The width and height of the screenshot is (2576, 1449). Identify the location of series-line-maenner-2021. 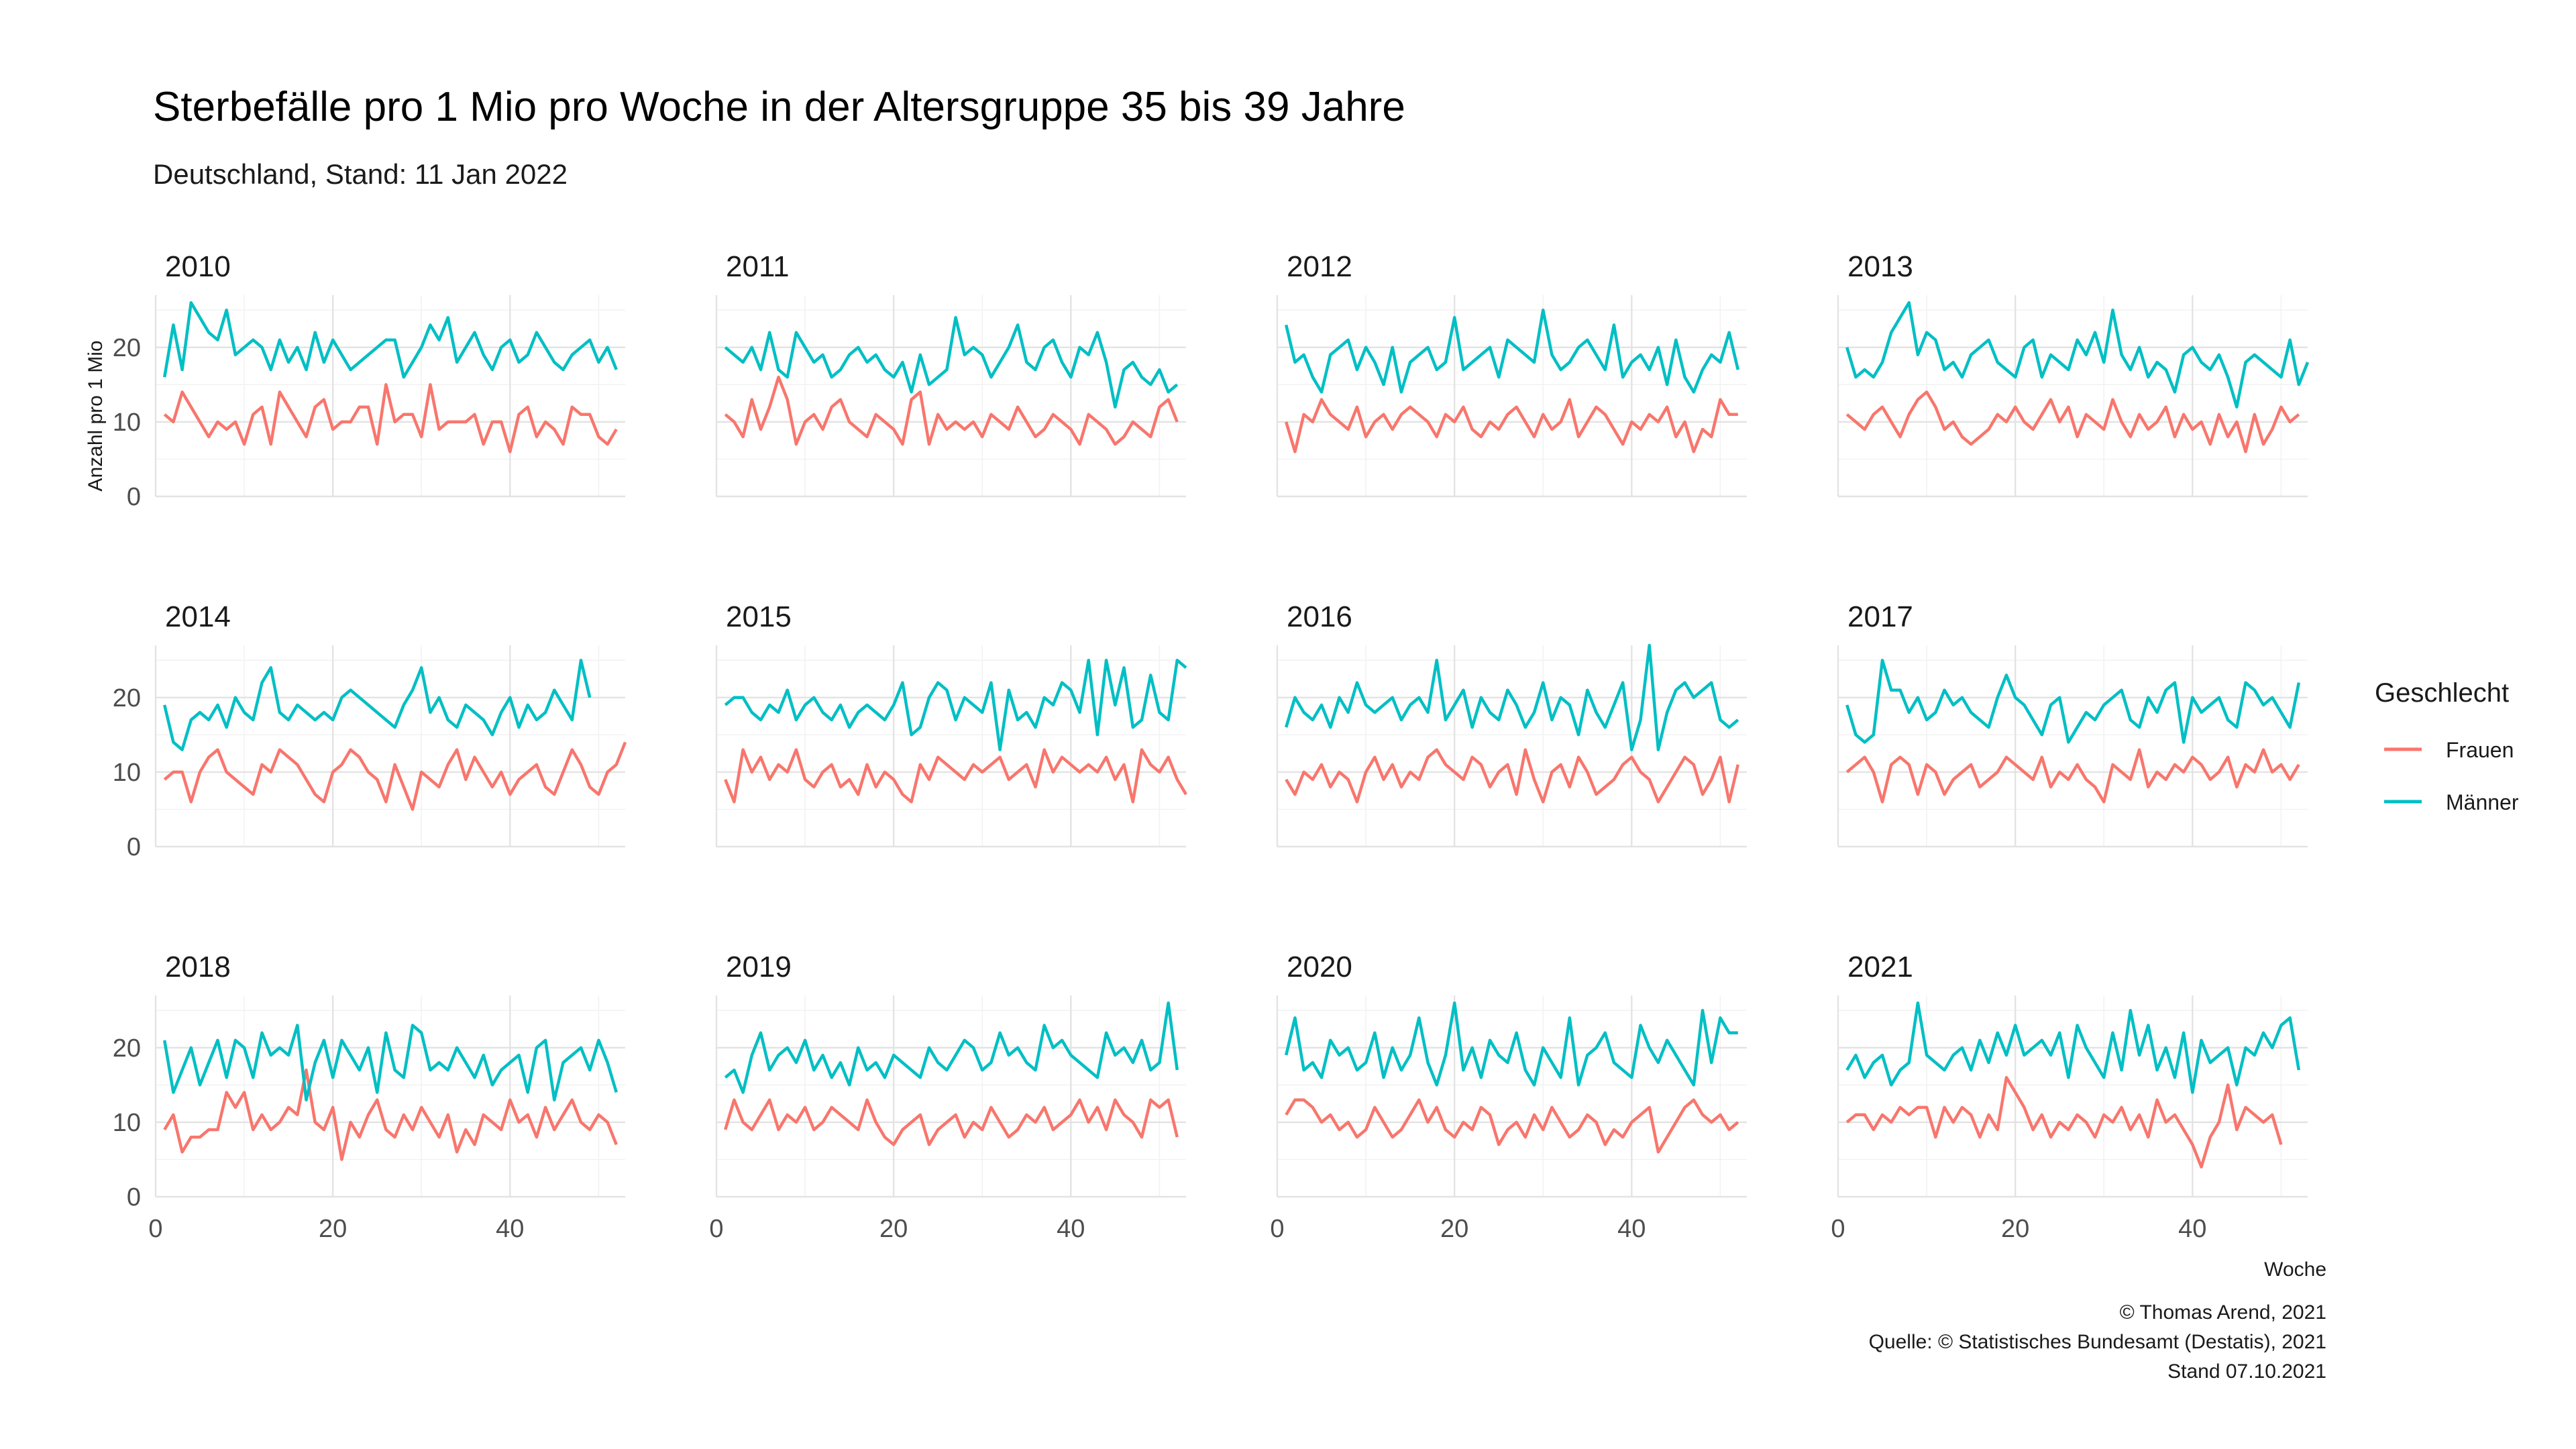
(2073, 1047).